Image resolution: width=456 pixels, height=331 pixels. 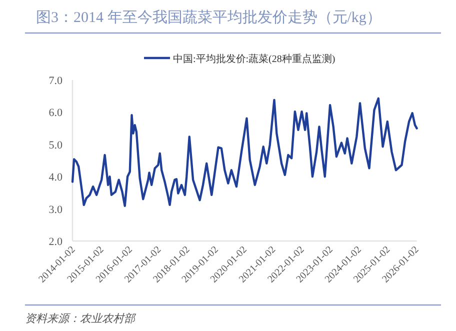 What do you see at coordinates (209, 18) in the screenshot?
I see `title: 图3：2014 年至今我国蔬菜平均批发价走势（元/kg）` at bounding box center [209, 18].